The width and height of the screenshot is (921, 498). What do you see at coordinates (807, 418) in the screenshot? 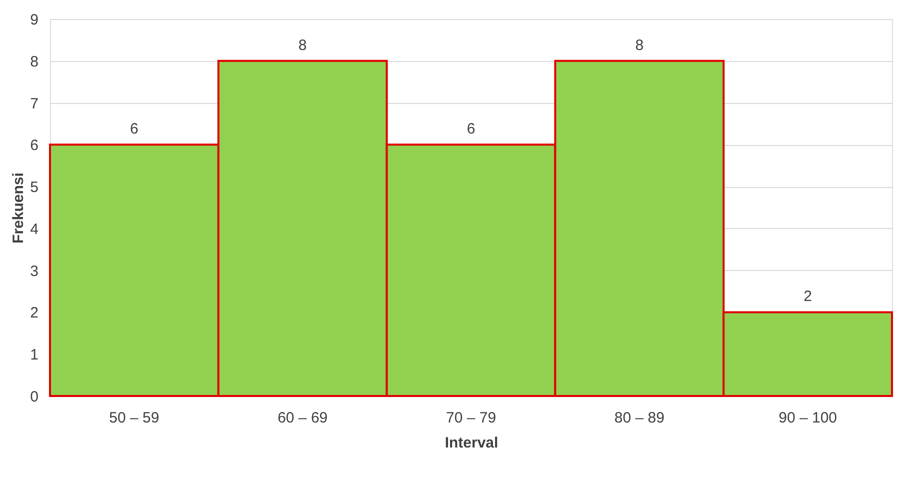
I see `x-tick-label: 90 – 100` at bounding box center [807, 418].